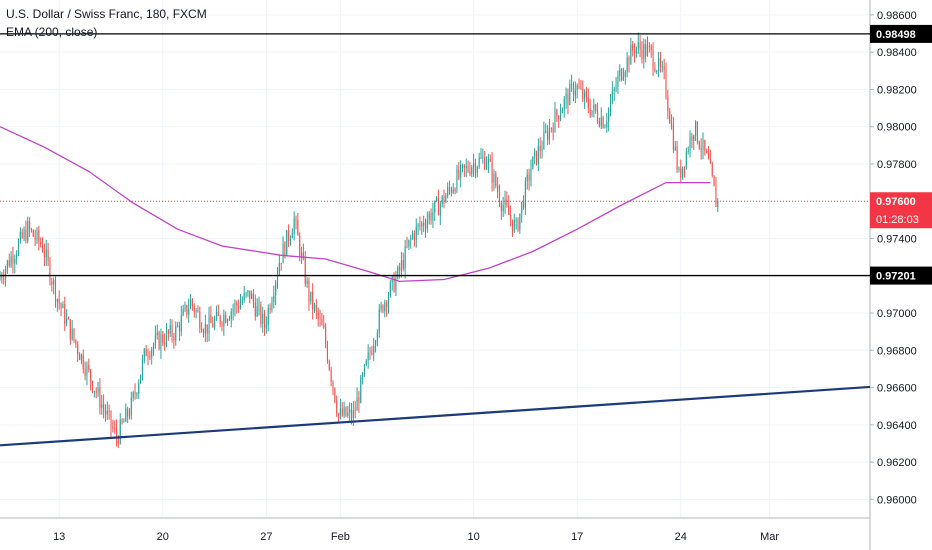 The image size is (932, 550). Describe the element at coordinates (901, 210) in the screenshot. I see `current-price-box` at that location.